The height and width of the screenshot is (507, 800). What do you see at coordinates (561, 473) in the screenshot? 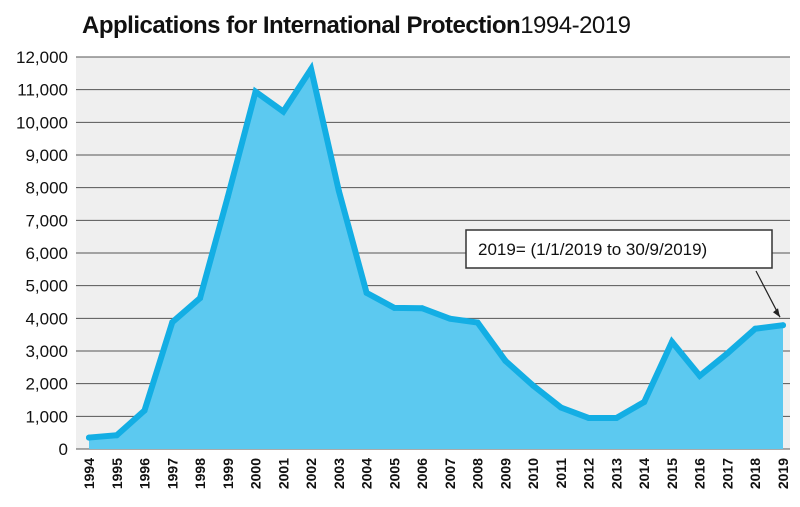
I see `x-tick-label: 2011` at bounding box center [561, 473].